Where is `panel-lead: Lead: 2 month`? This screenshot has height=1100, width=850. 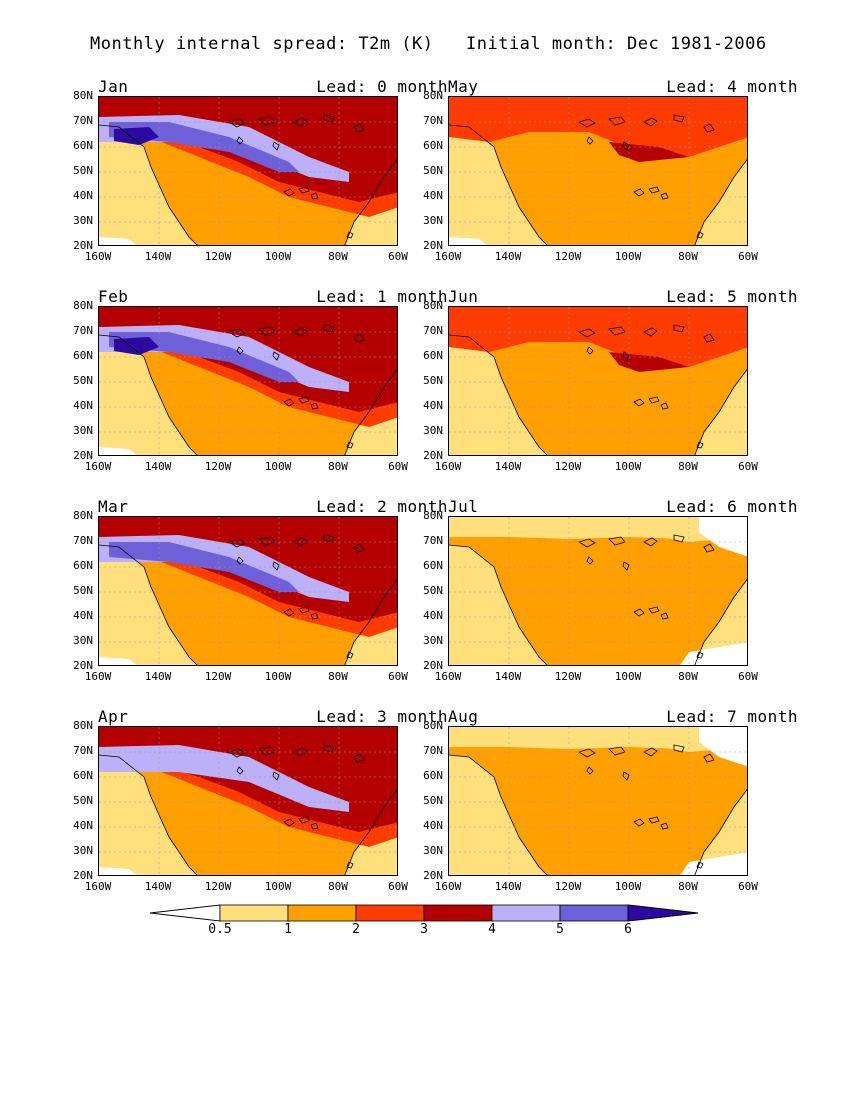 panel-lead: Lead: 2 month is located at coordinates (382, 506).